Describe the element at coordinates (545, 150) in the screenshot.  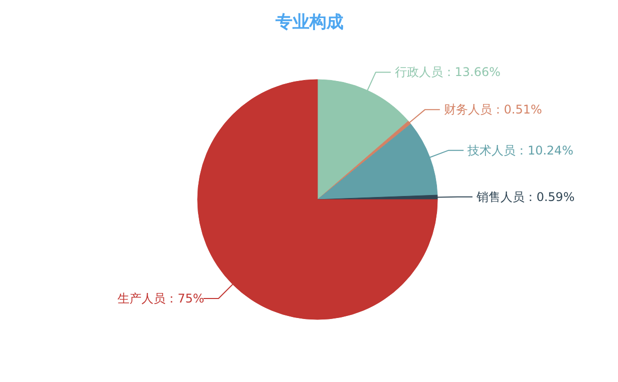
I see `data-label: ：10.24%` at that location.